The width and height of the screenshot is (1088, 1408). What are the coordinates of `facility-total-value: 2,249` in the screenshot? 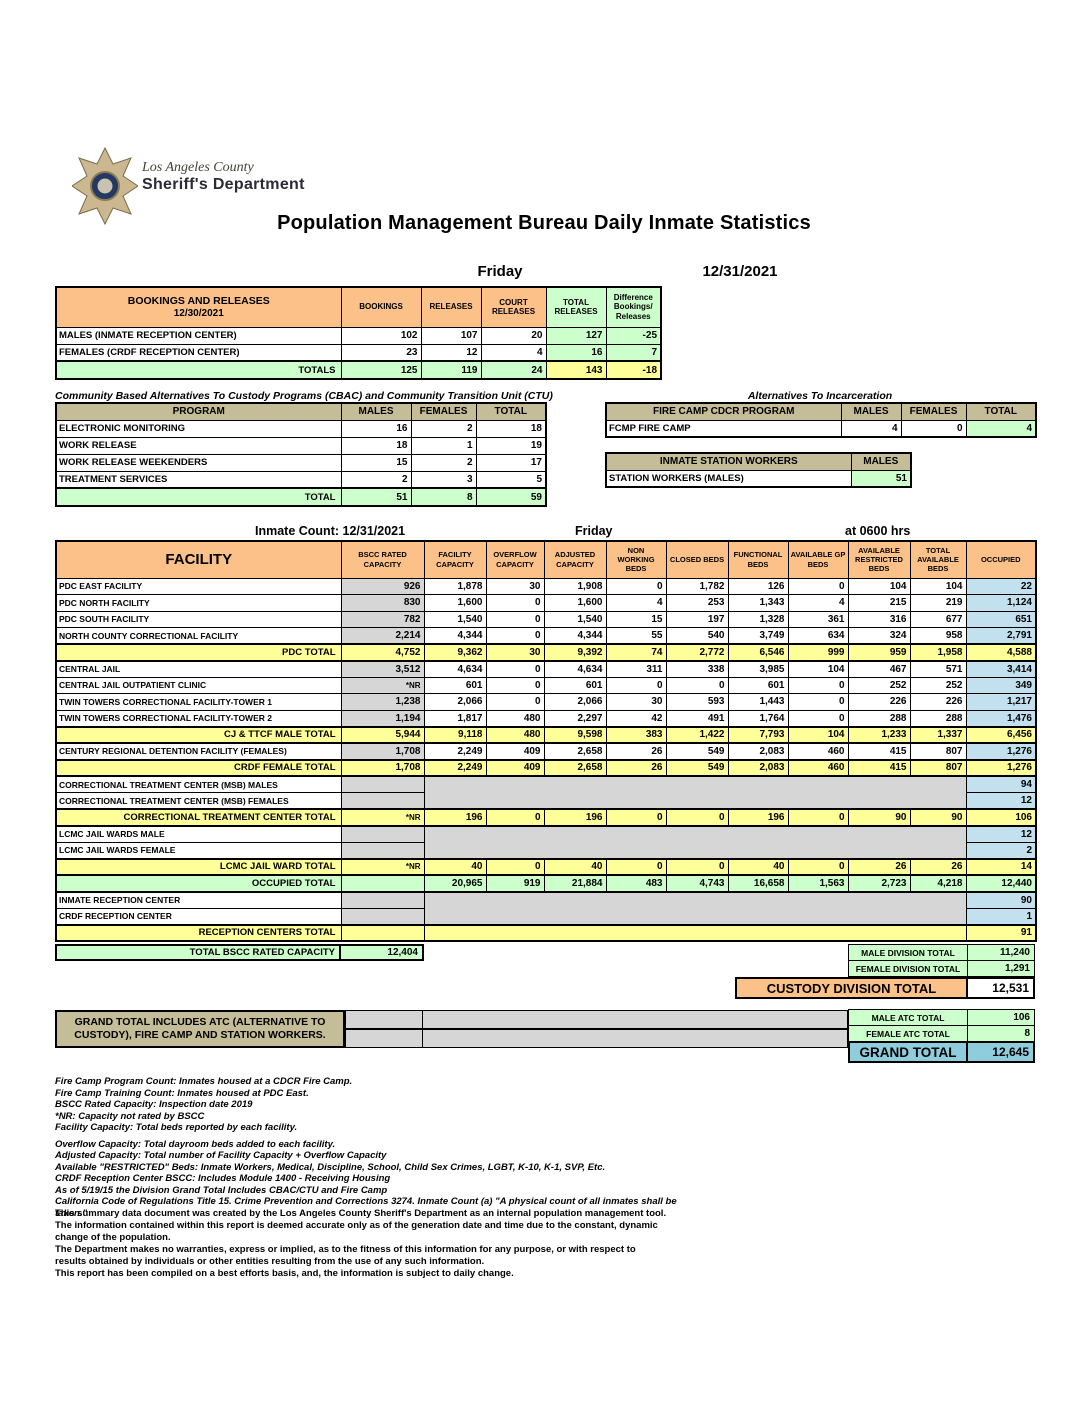 It's located at (455, 767).